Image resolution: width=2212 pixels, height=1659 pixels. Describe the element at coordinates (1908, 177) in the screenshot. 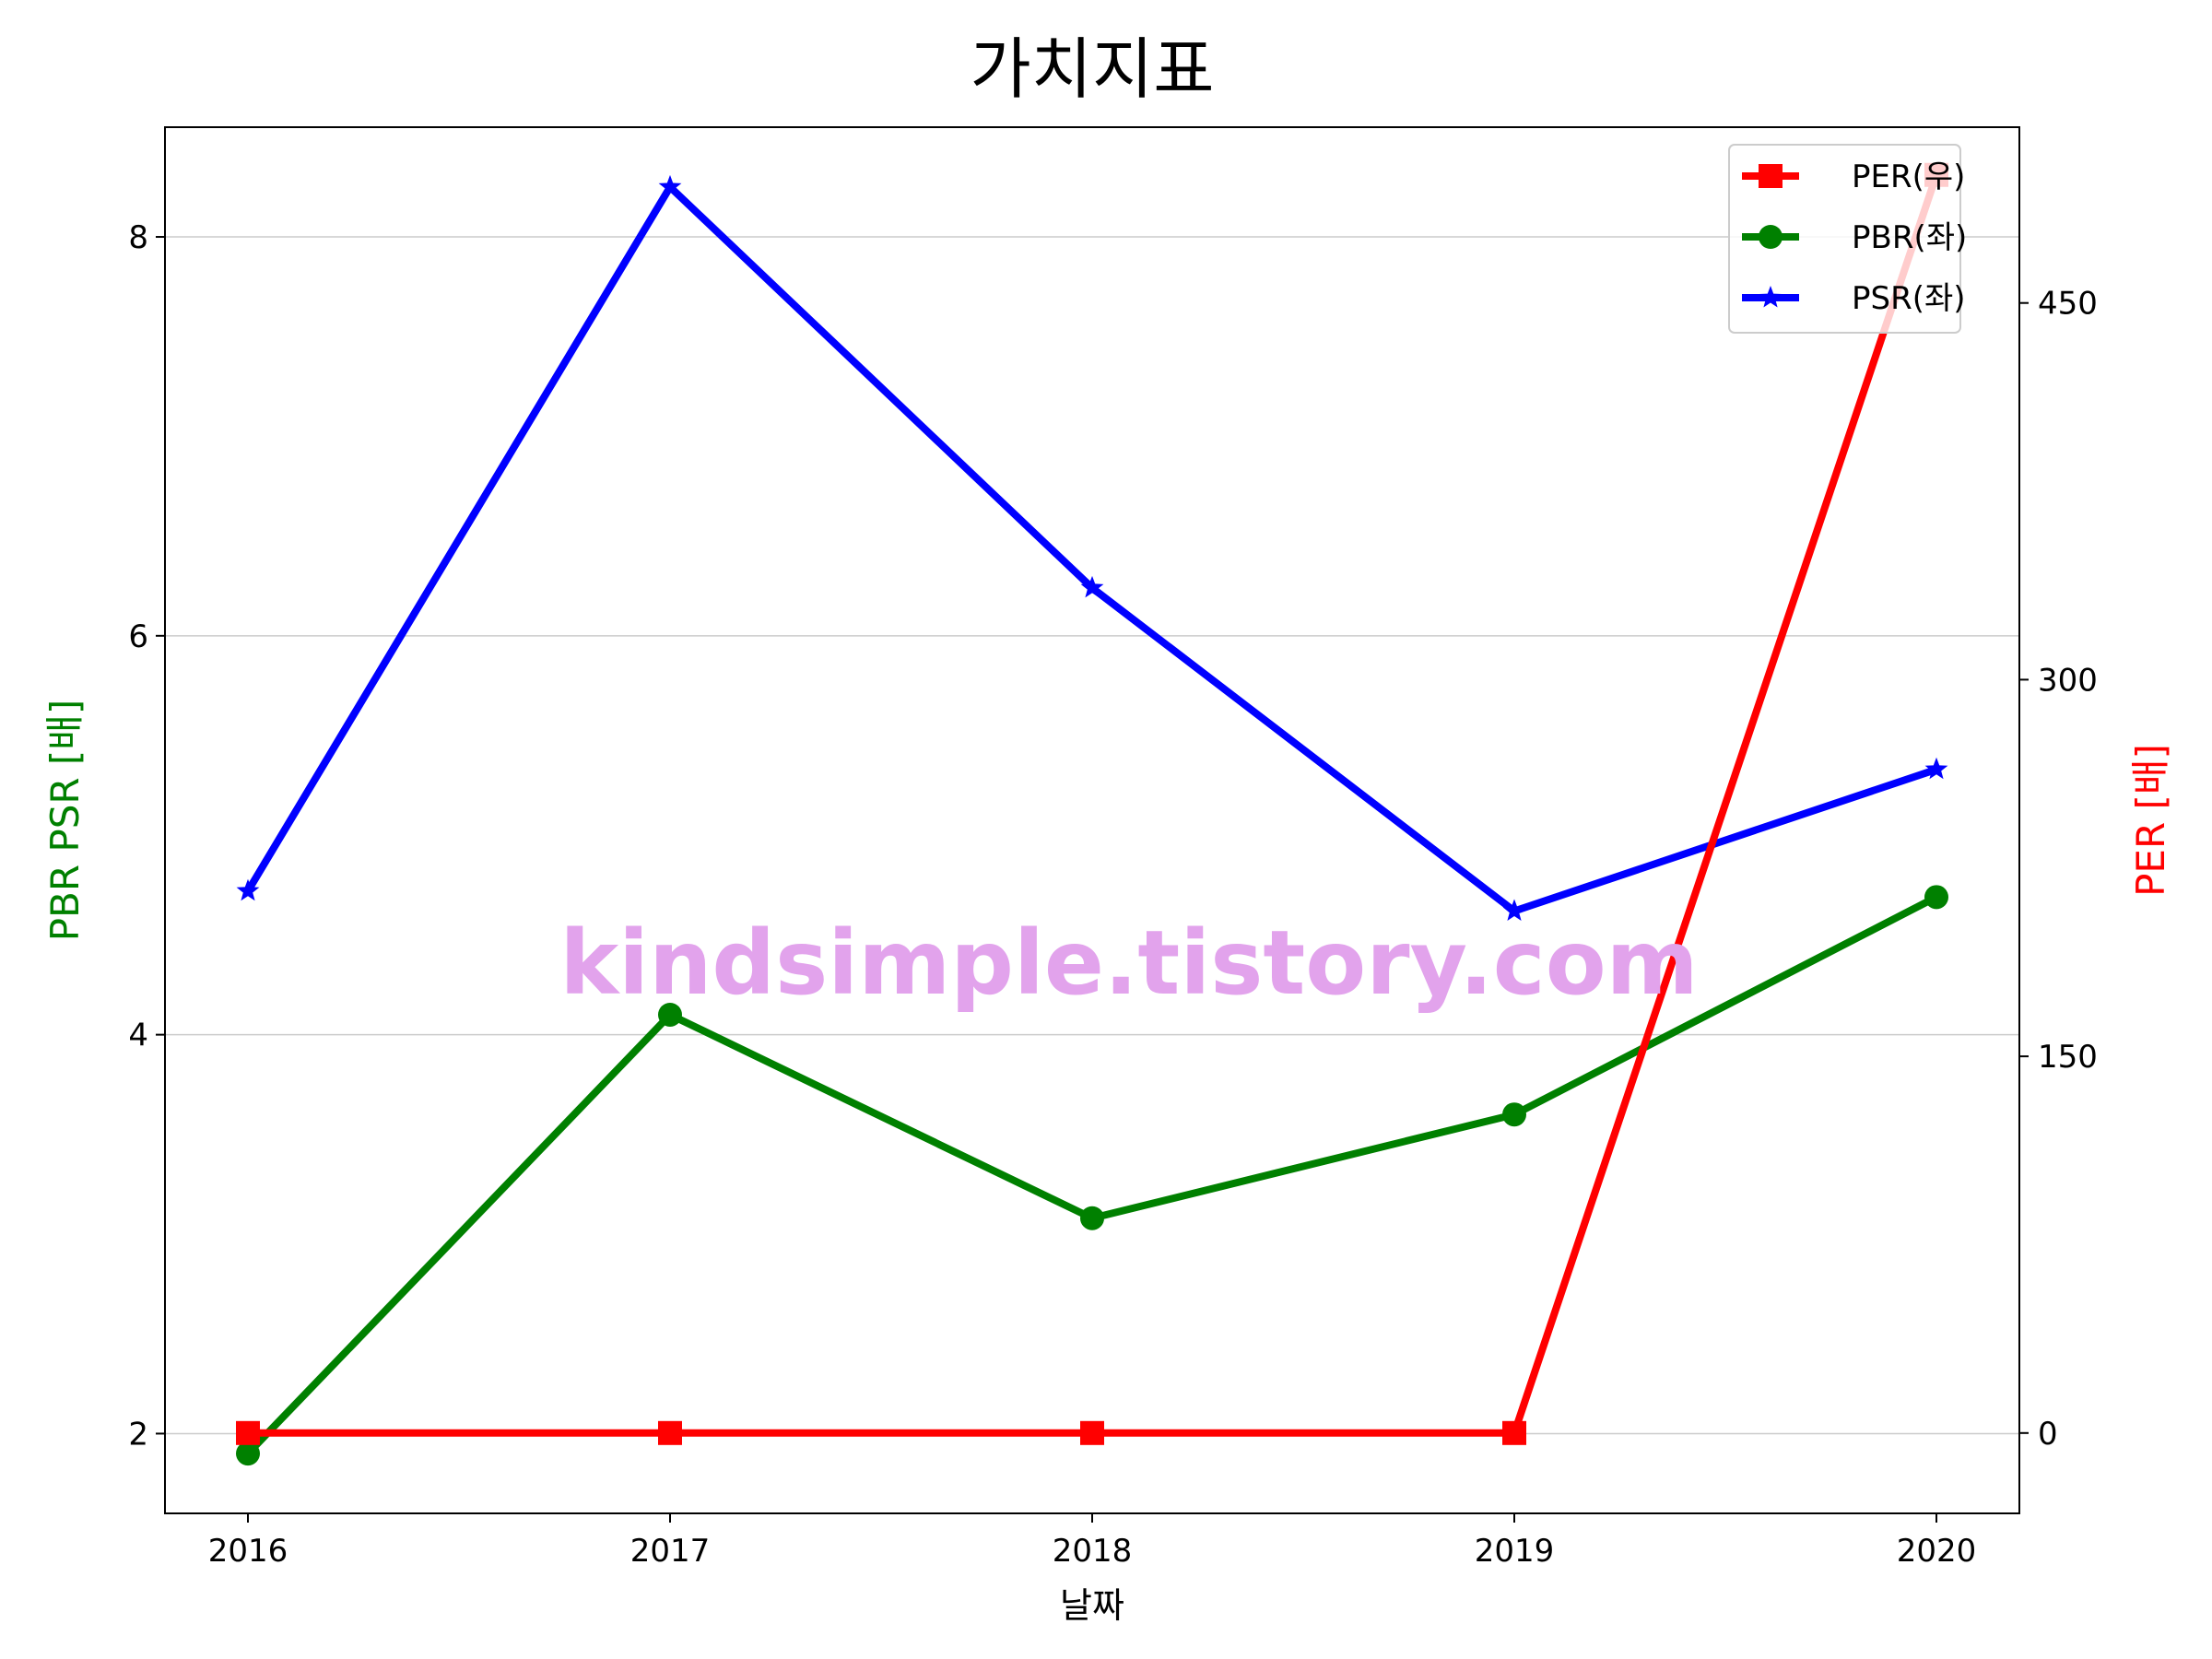

I see `legend-label-per: PER(우)` at that location.